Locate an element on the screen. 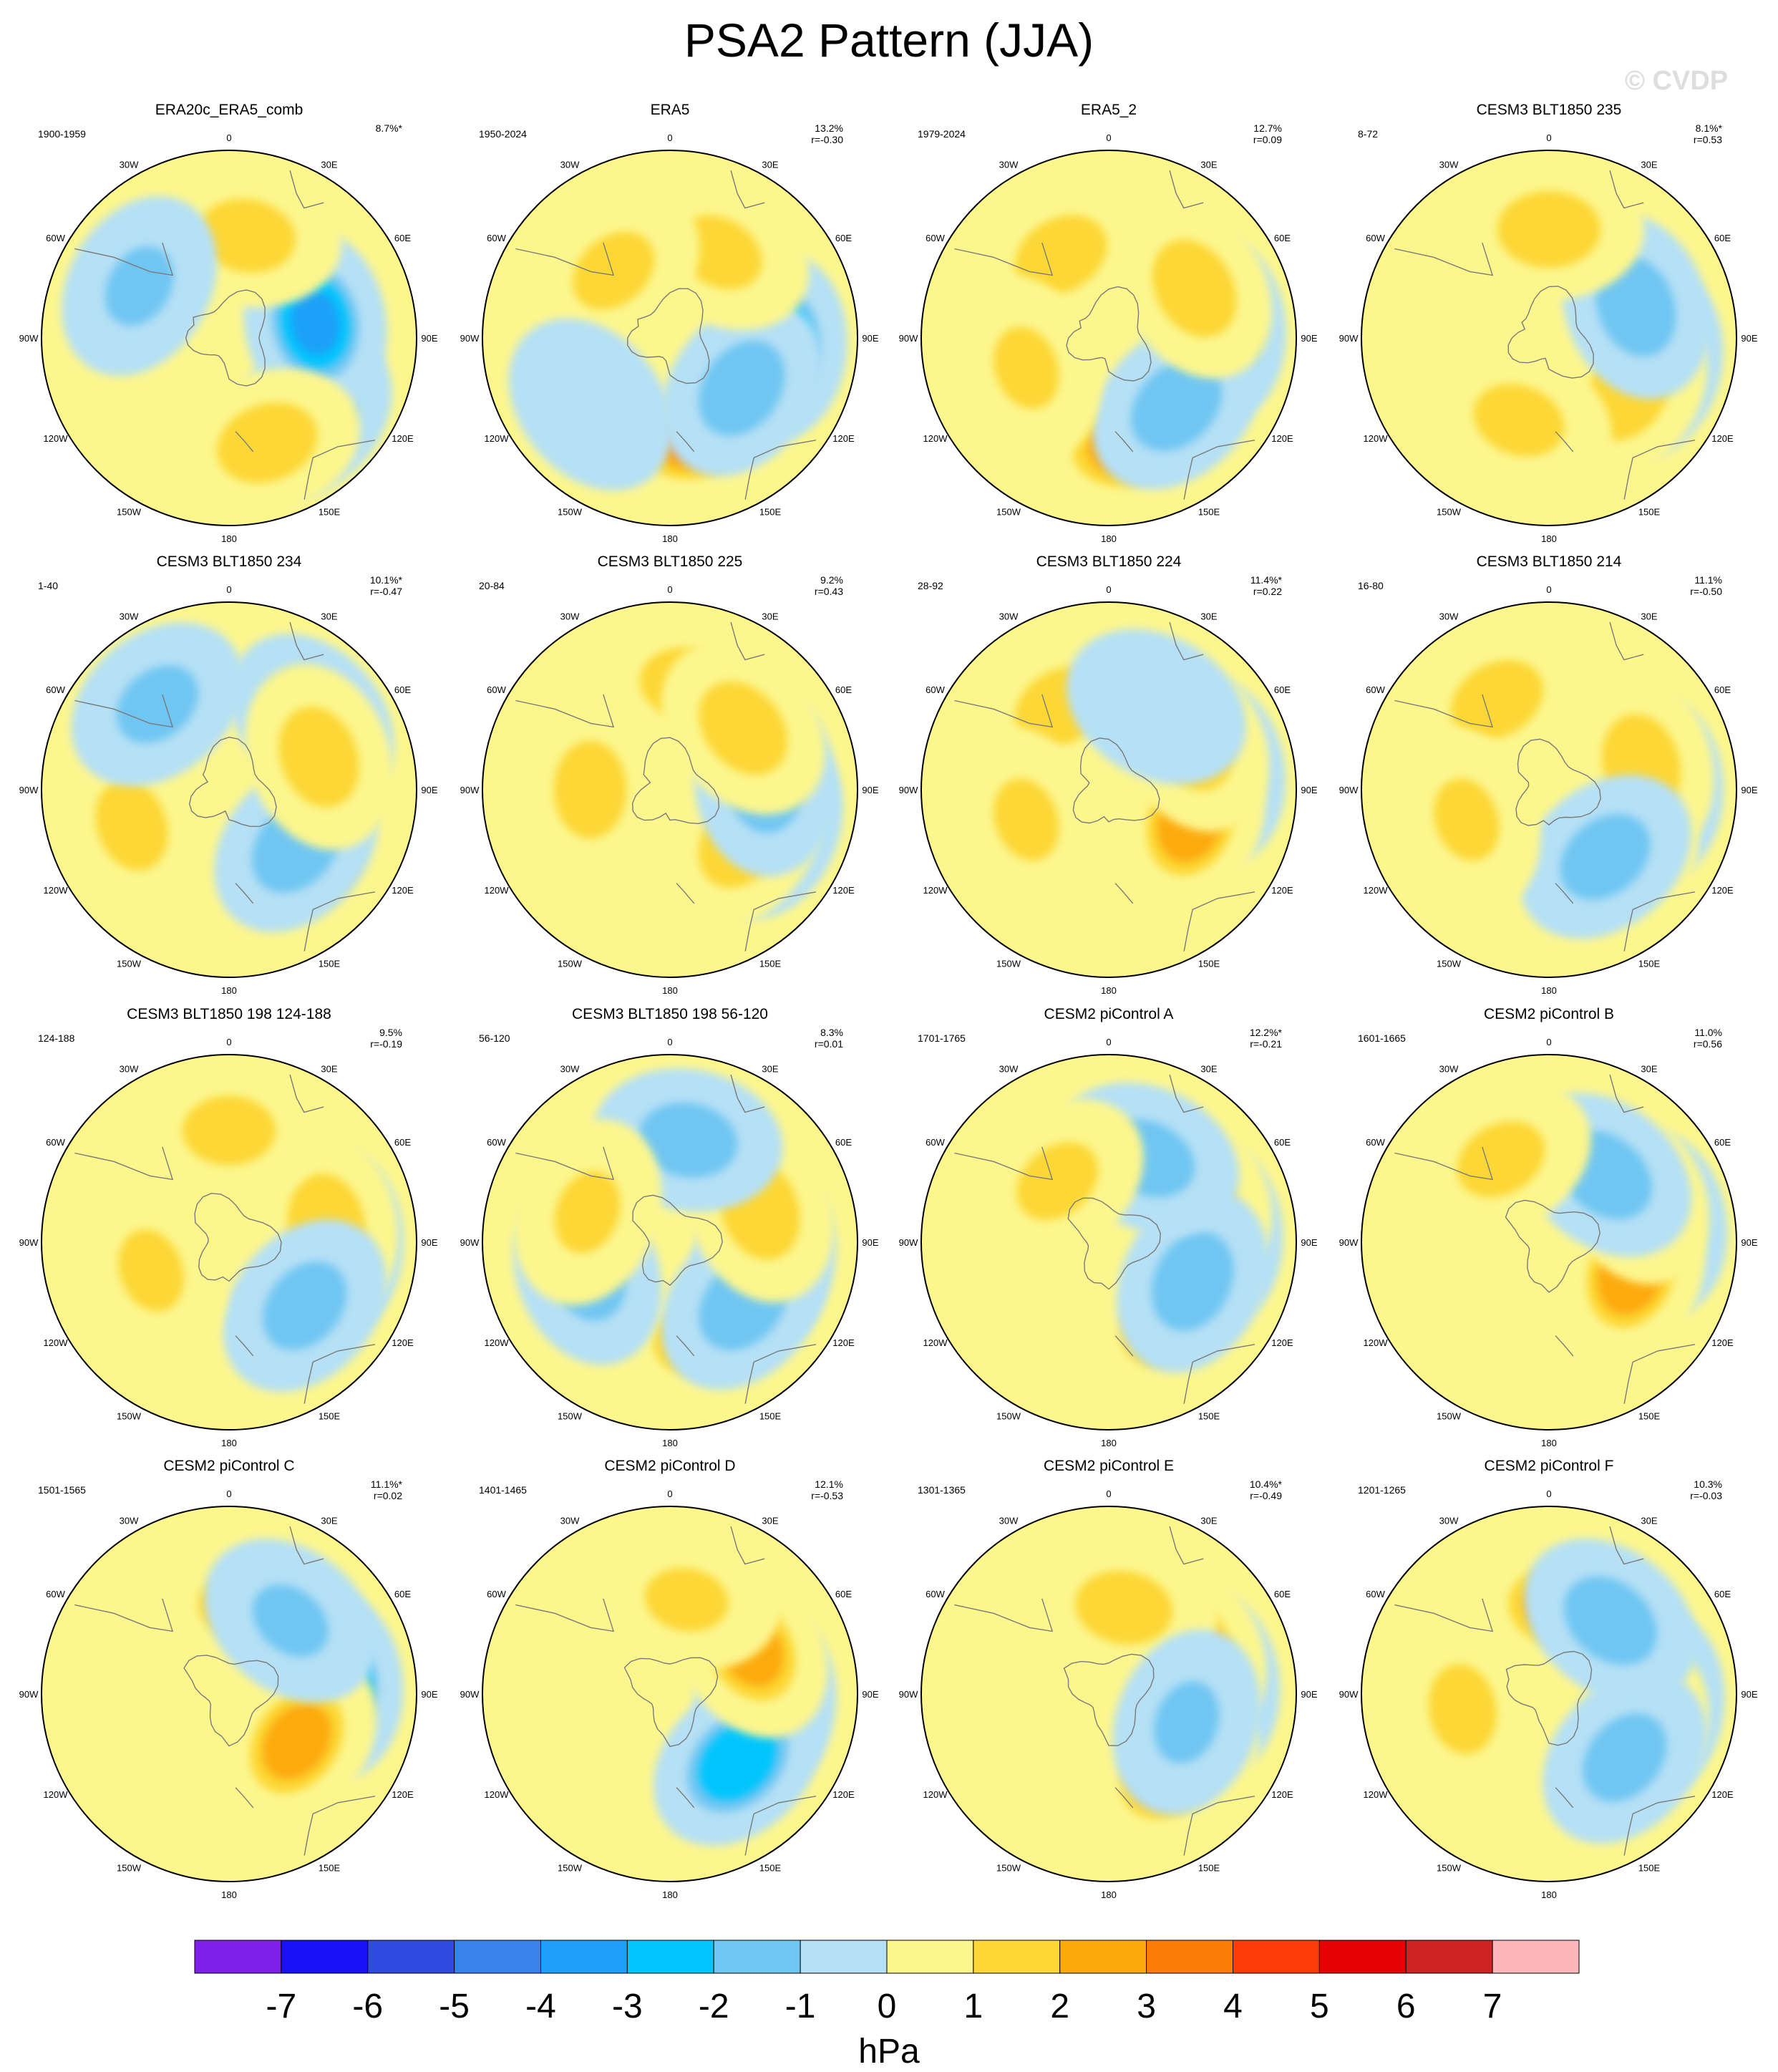 The height and width of the screenshot is (2072, 1778). panel-variance: 11.4%* is located at coordinates (1266, 580).